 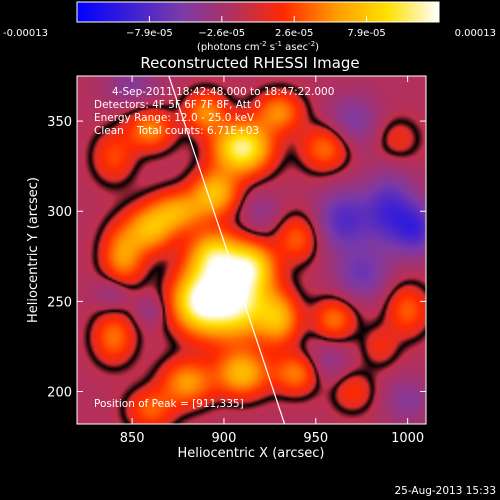 I want to click on y-tick-label: 350, so click(x=59, y=122).